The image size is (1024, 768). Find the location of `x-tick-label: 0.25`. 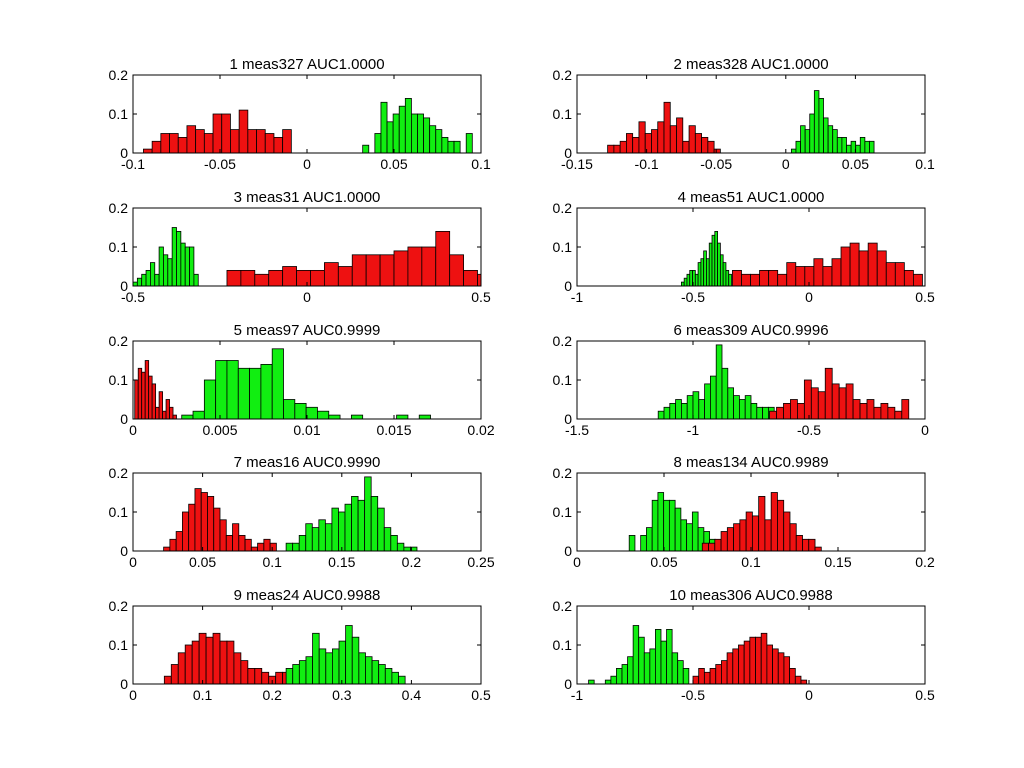

x-tick-label: 0.25 is located at coordinates (480, 562).